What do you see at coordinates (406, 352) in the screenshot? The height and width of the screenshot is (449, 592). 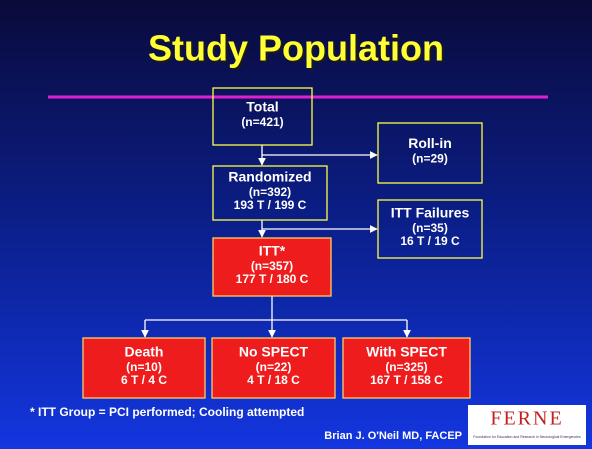 I see `node-label: With SPECT` at bounding box center [406, 352].